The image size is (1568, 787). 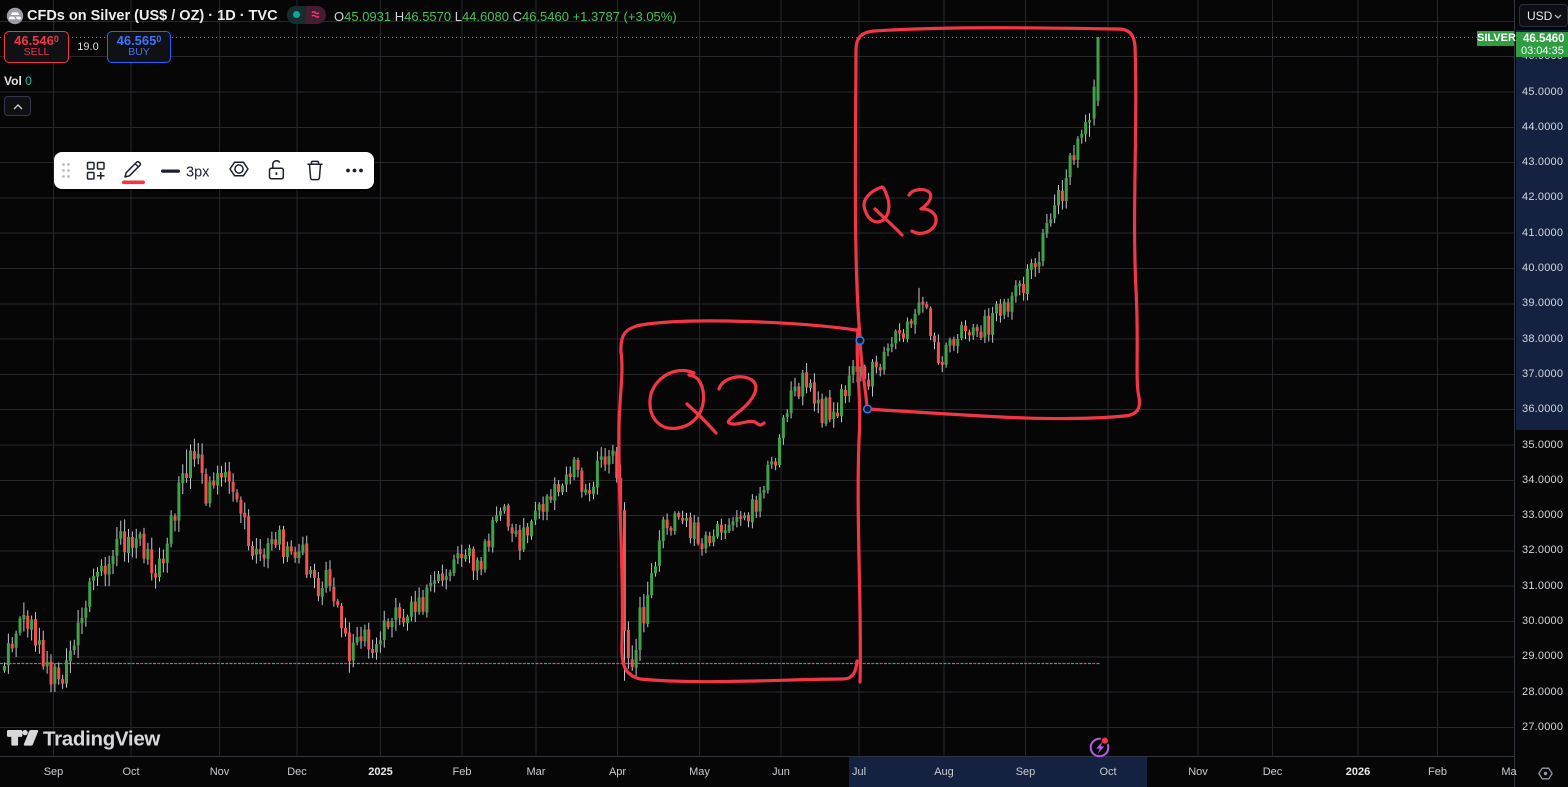 What do you see at coordinates (198, 173) in the screenshot?
I see `svg-text: 3px` at bounding box center [198, 173].